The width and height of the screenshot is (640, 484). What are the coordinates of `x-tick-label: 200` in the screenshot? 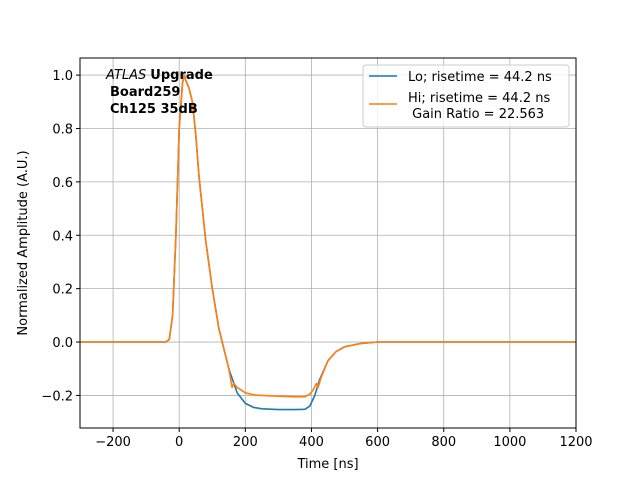 It's located at (245, 442).